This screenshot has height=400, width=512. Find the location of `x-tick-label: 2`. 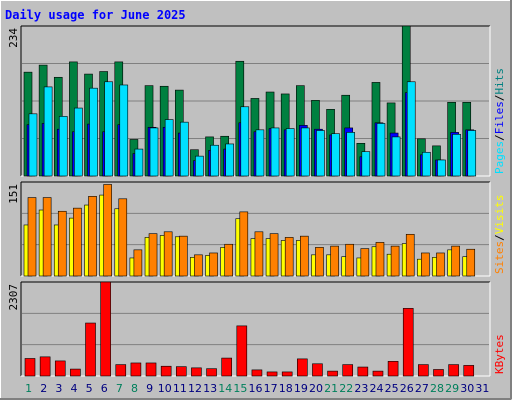

x-tick-label: 2 is located at coordinates (43, 388).